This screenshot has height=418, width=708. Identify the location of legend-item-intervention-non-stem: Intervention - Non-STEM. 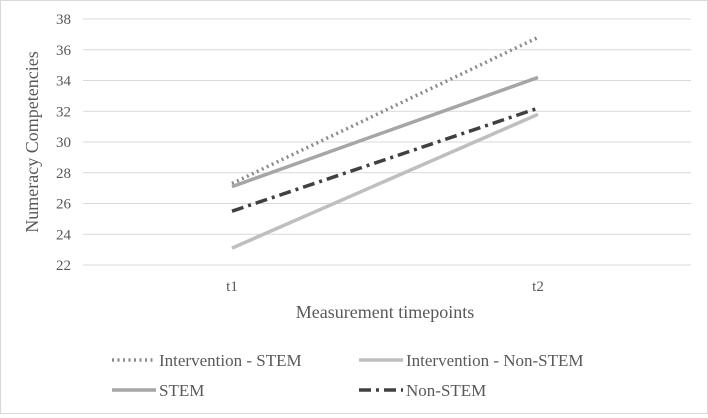
(471, 360).